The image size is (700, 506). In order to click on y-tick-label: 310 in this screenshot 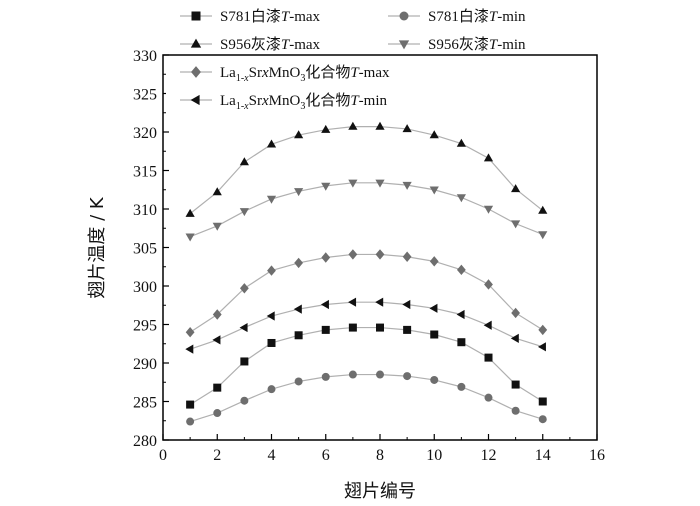, I will do `click(145, 210)`.